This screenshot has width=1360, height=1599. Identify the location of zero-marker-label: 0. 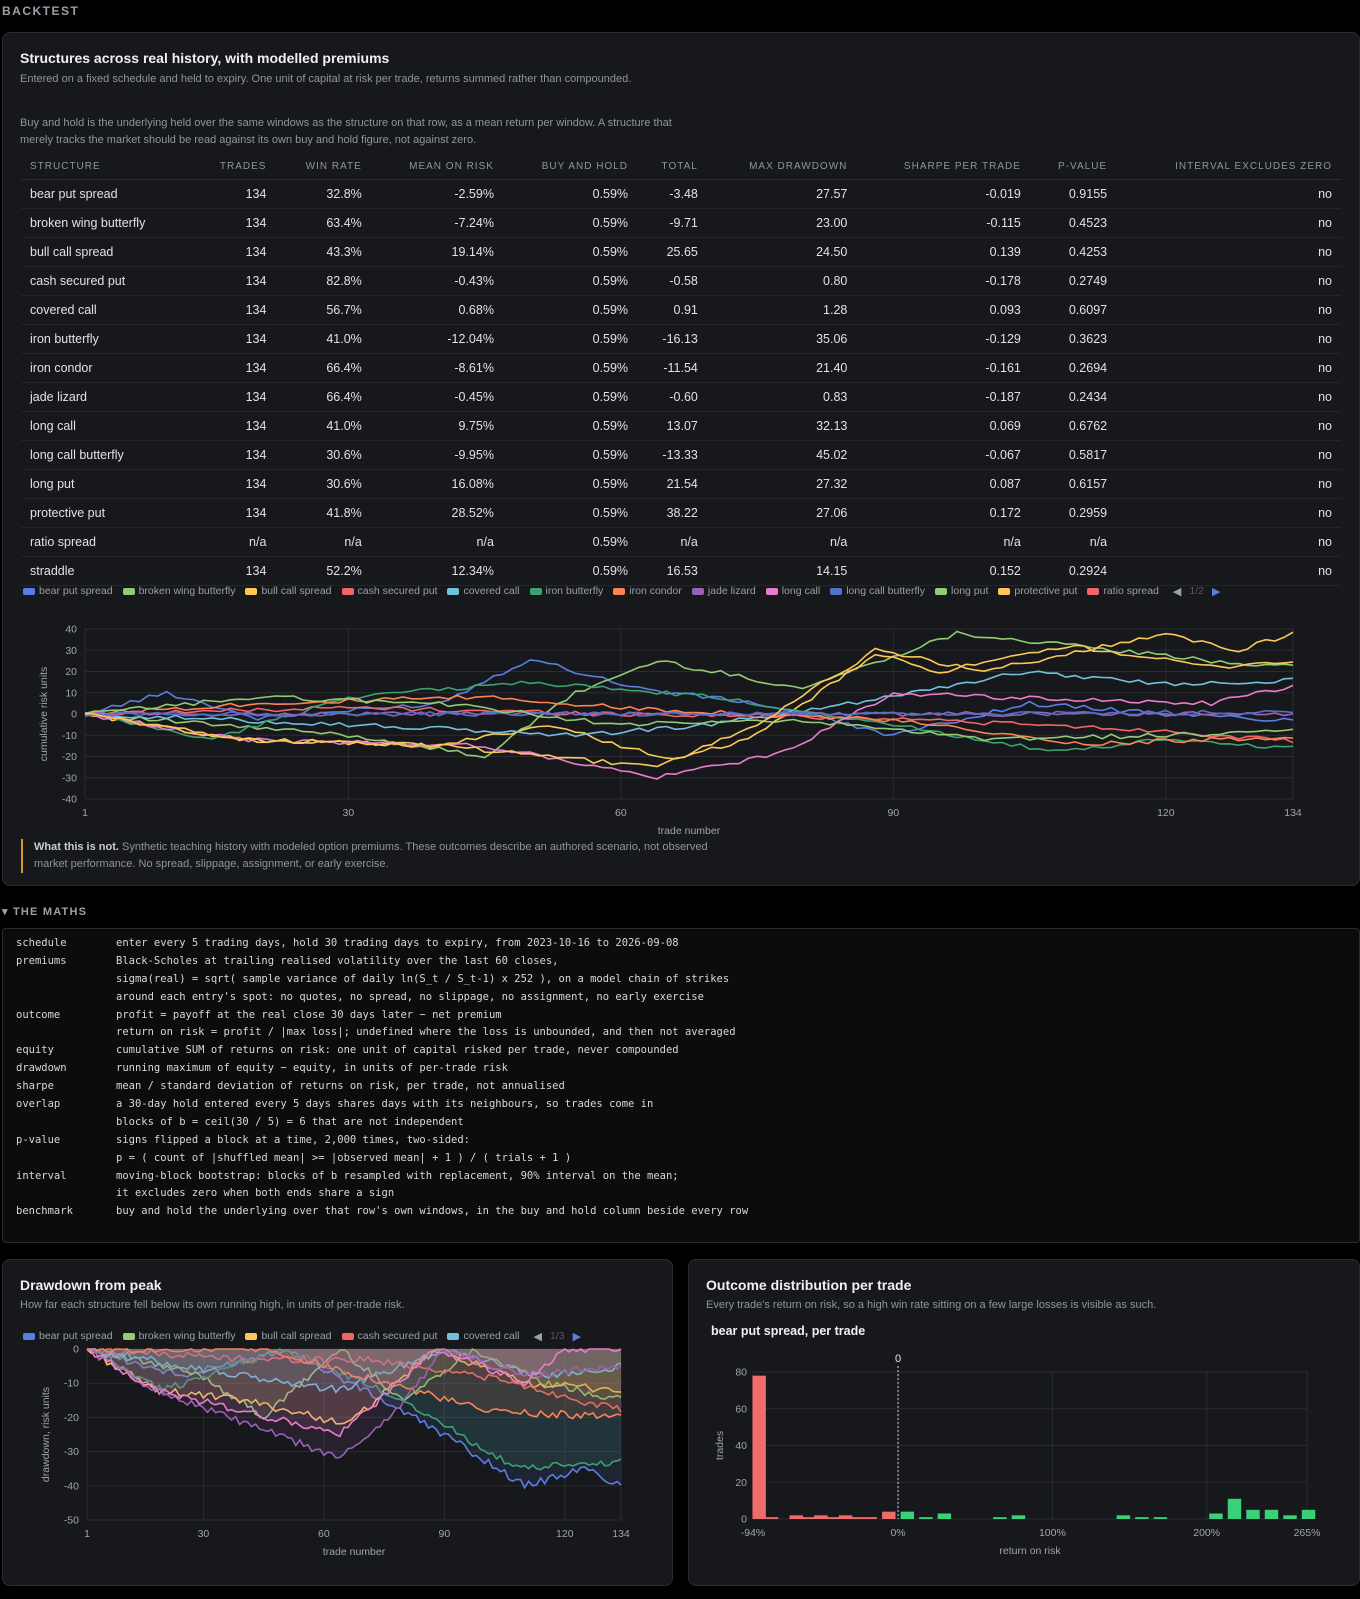
(898, 1359).